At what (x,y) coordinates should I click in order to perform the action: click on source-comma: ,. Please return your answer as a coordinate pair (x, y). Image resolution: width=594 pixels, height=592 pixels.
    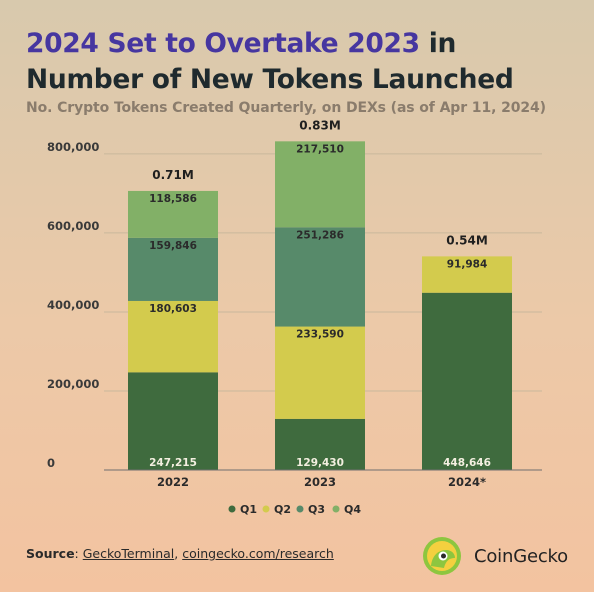
    Looking at the image, I should click on (178, 553).